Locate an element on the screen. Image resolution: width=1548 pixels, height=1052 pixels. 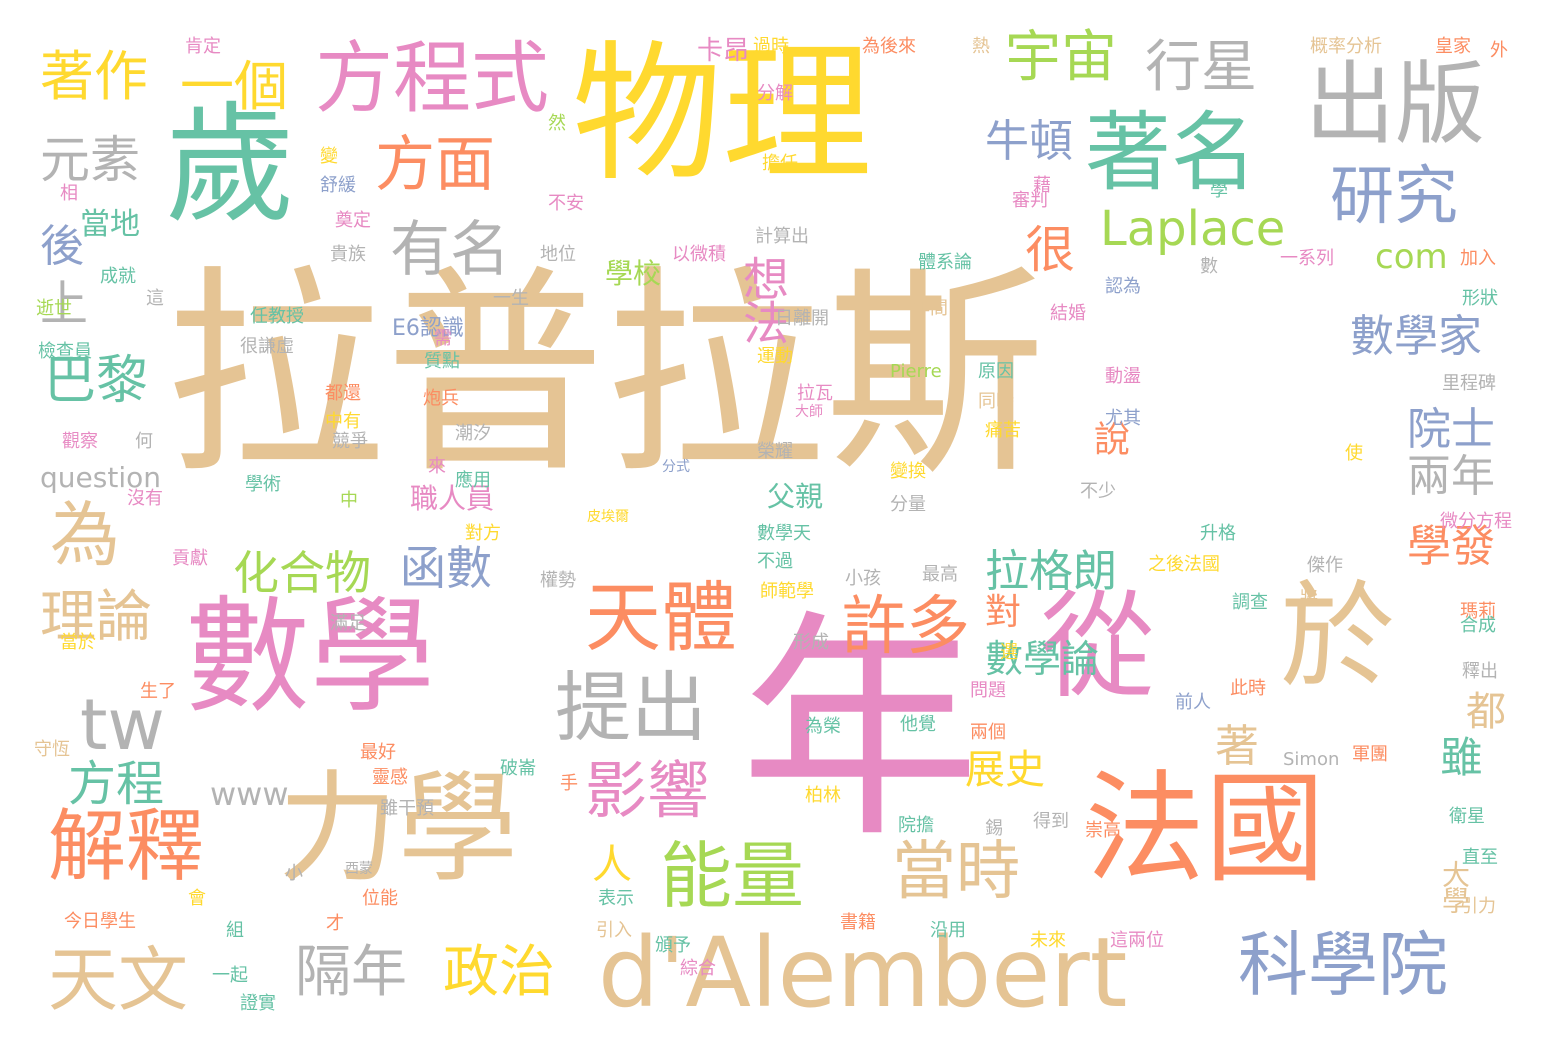
cloud-word: 人 is located at coordinates (612, 865).